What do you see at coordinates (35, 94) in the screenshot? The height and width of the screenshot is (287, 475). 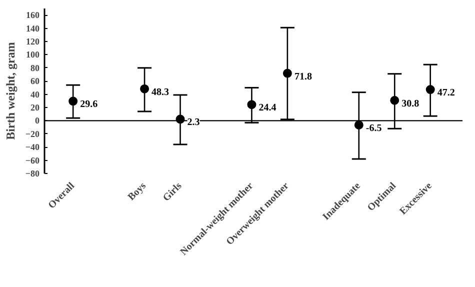 I see `y-tick-label: 40` at bounding box center [35, 94].